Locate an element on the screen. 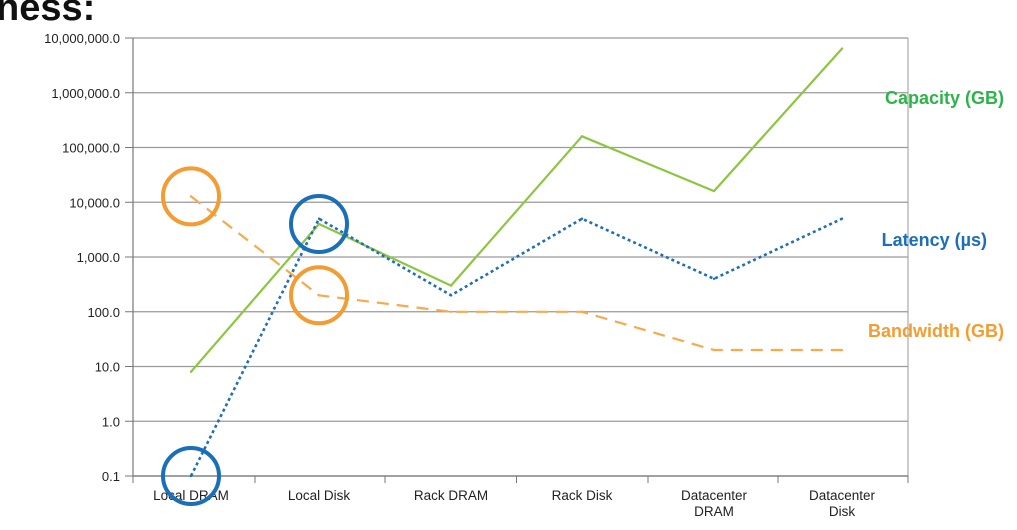  y-tick-label: 1.0 is located at coordinates (111, 421).